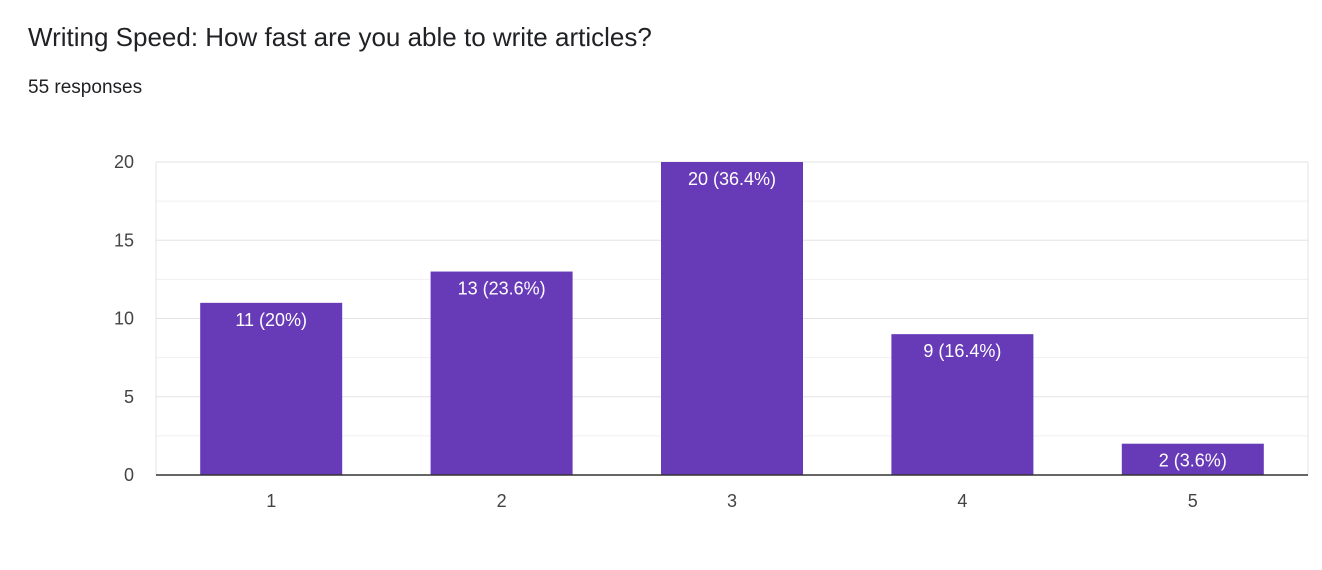 The image size is (1322, 570). Describe the element at coordinates (732, 501) in the screenshot. I see `x-tick-label-3: 3` at that location.